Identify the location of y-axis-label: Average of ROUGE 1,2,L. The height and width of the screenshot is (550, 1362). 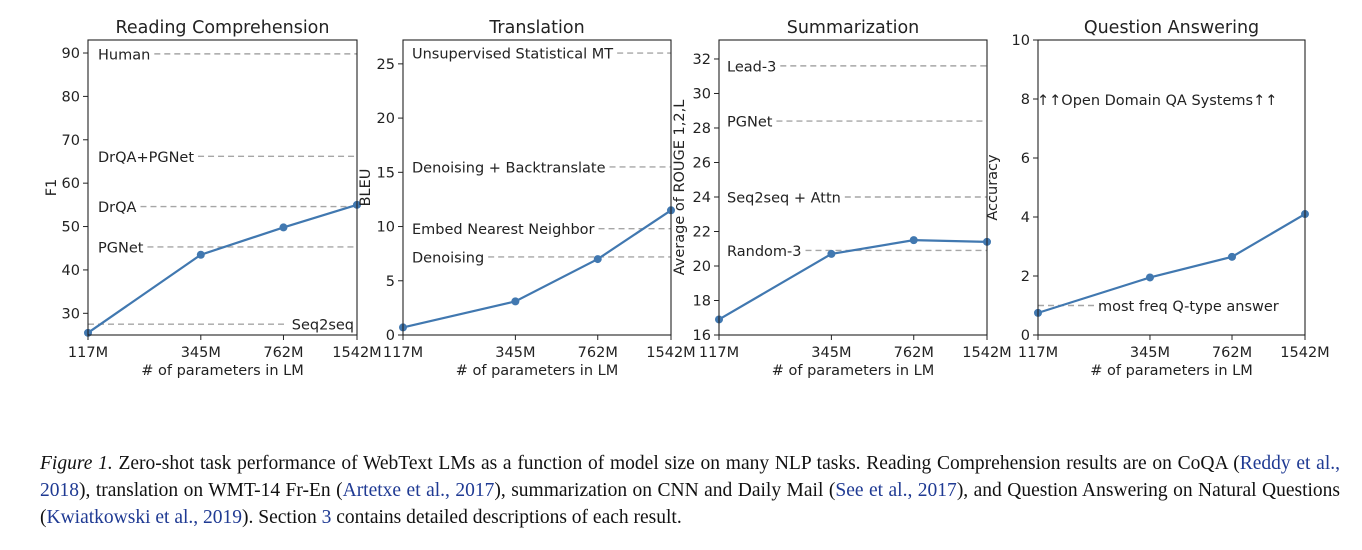
(680, 188).